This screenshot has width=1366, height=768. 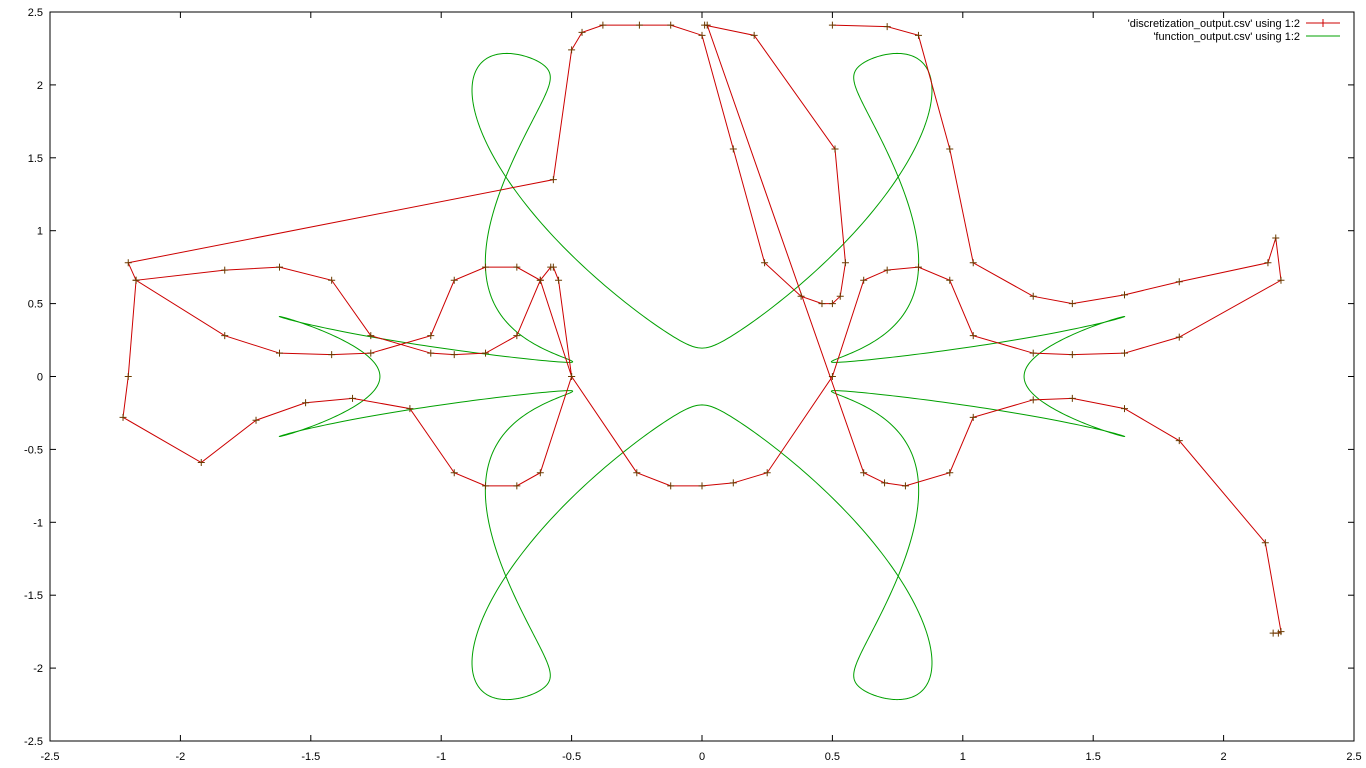 I want to click on y-tick-label: 2.5, so click(x=35, y=13).